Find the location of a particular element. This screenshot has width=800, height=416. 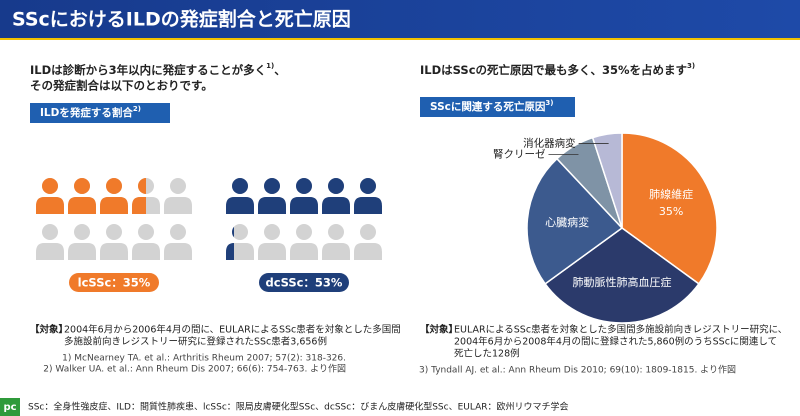

lead: その発症割合は以下のとおりです。 is located at coordinates (121, 86).